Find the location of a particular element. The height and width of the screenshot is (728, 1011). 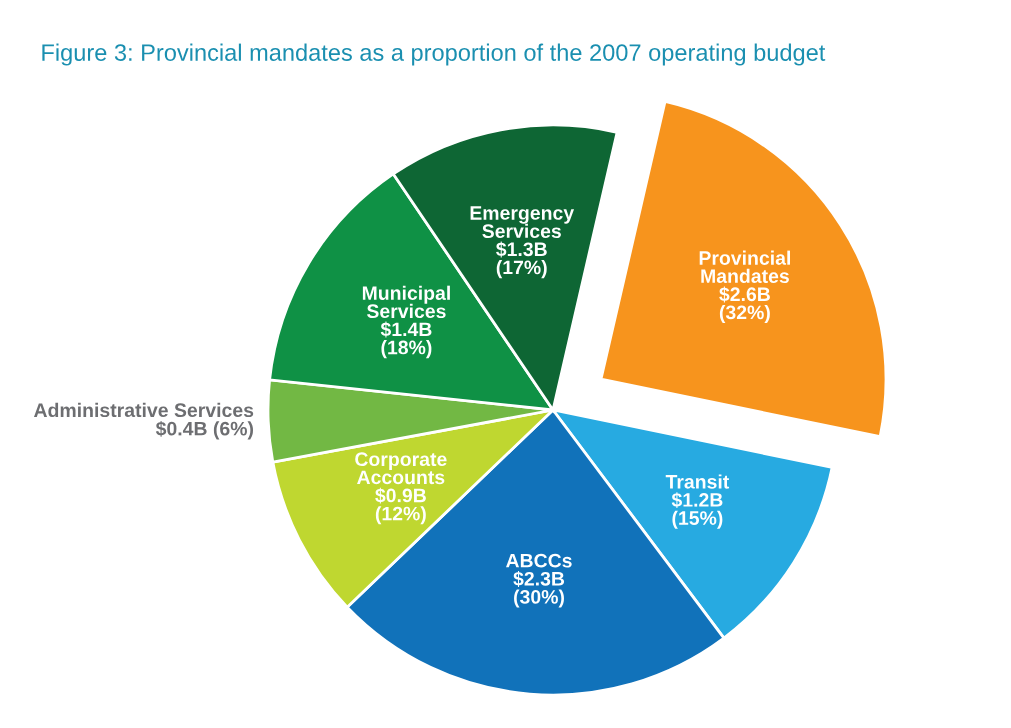

data-label: $1.4B (18%) is located at coordinates (406, 340).